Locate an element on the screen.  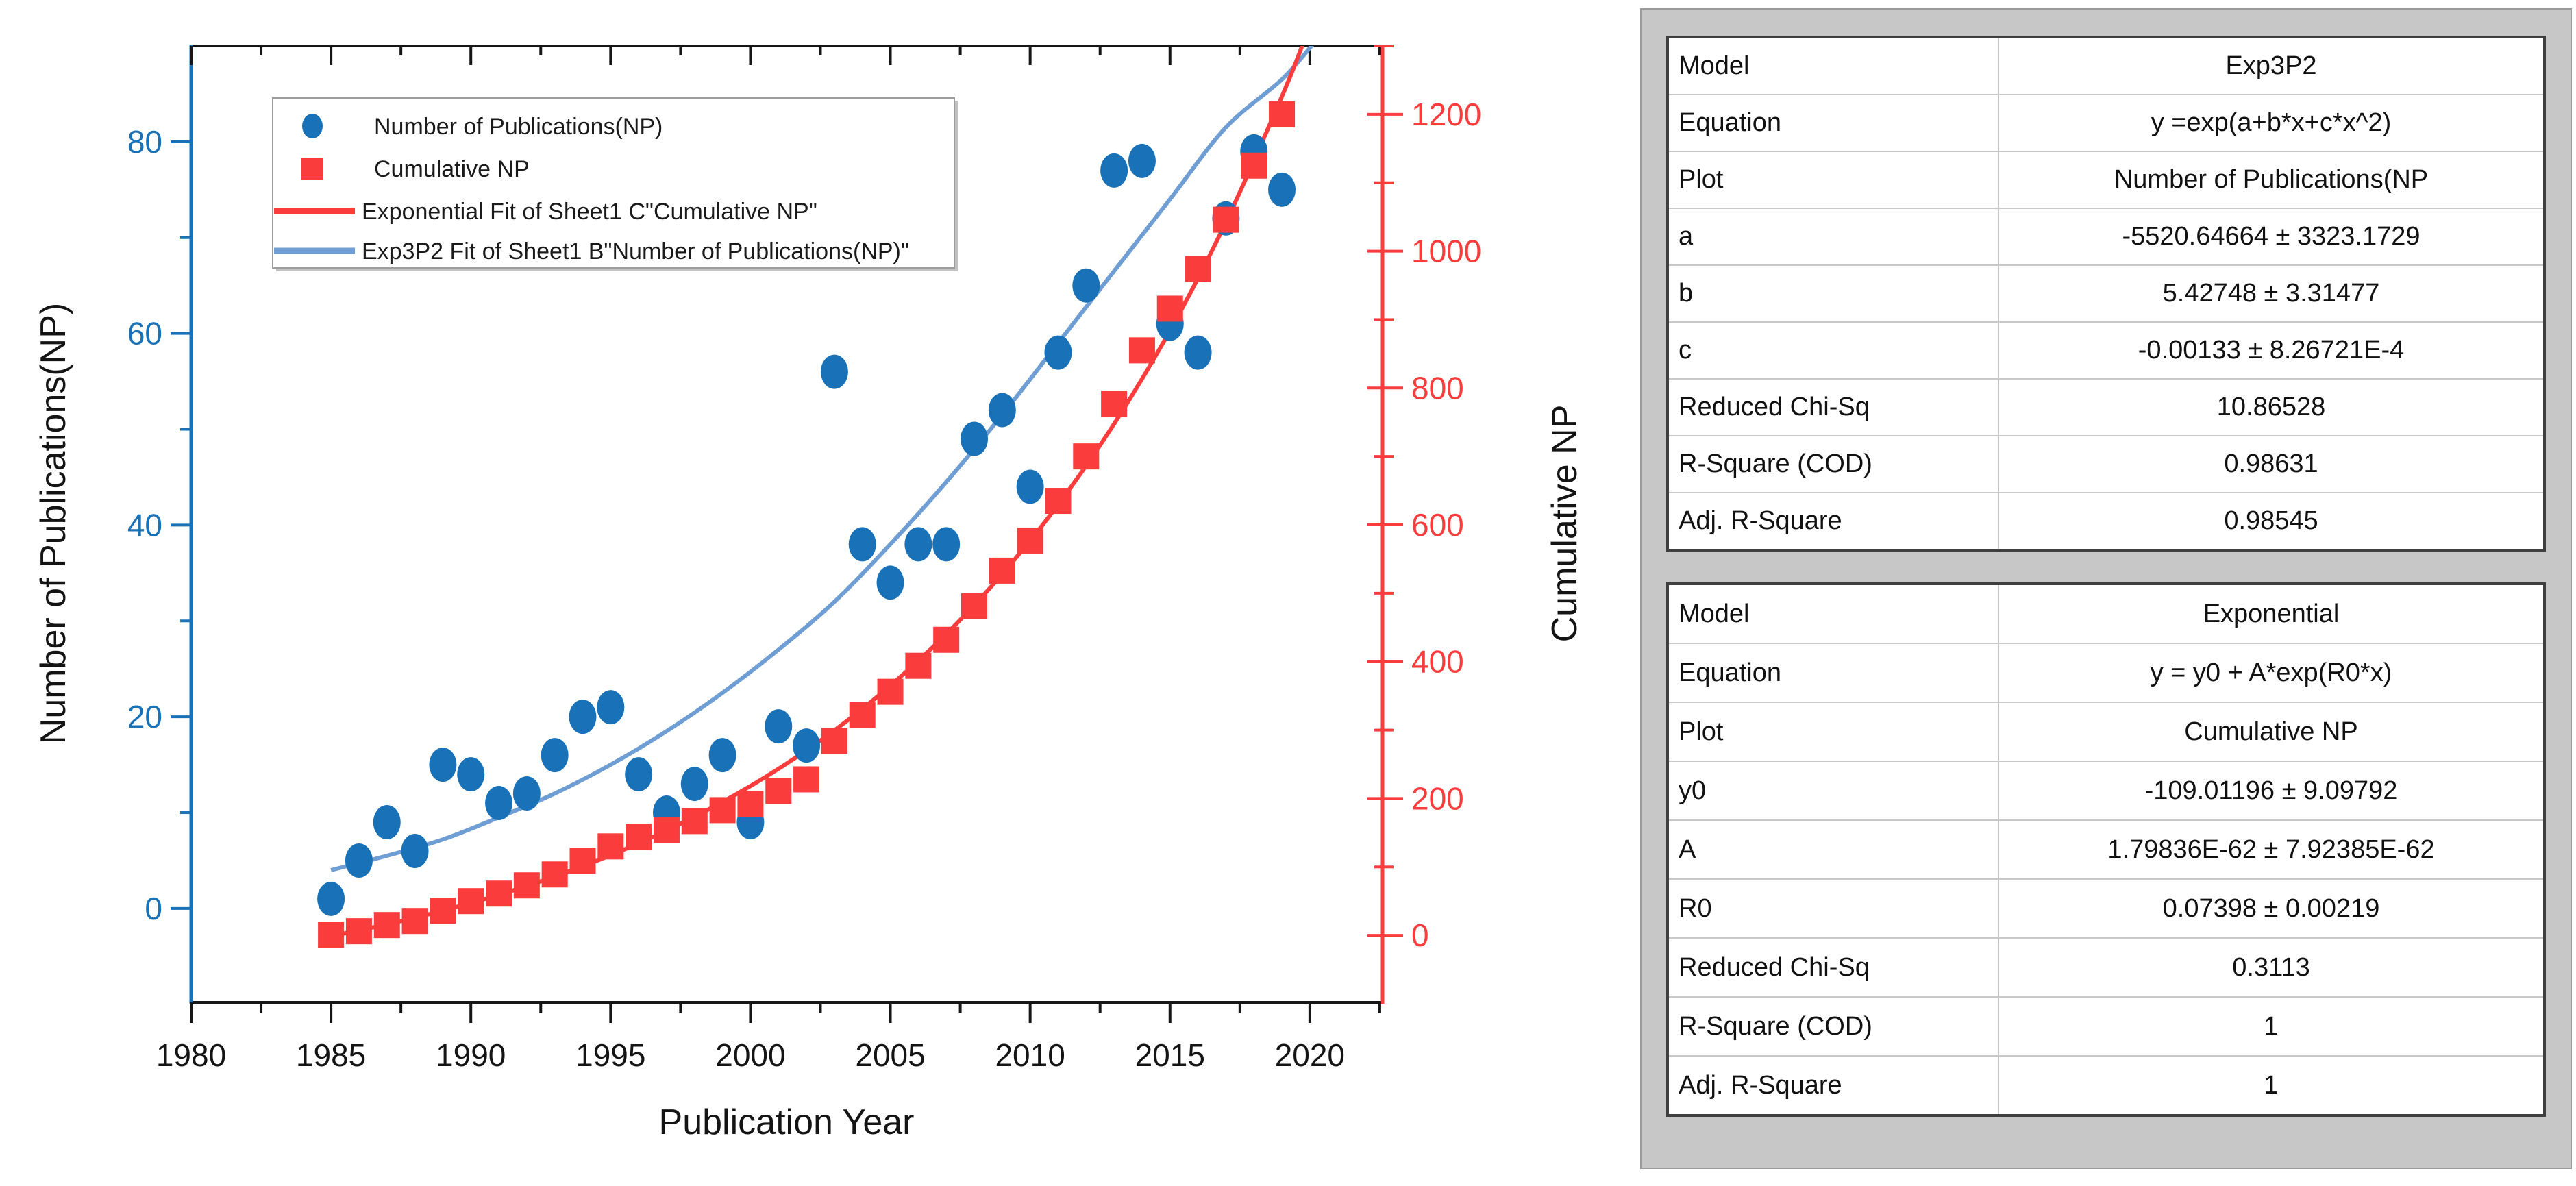
legend-item-label: Number of Publications(NP) is located at coordinates (518, 127).